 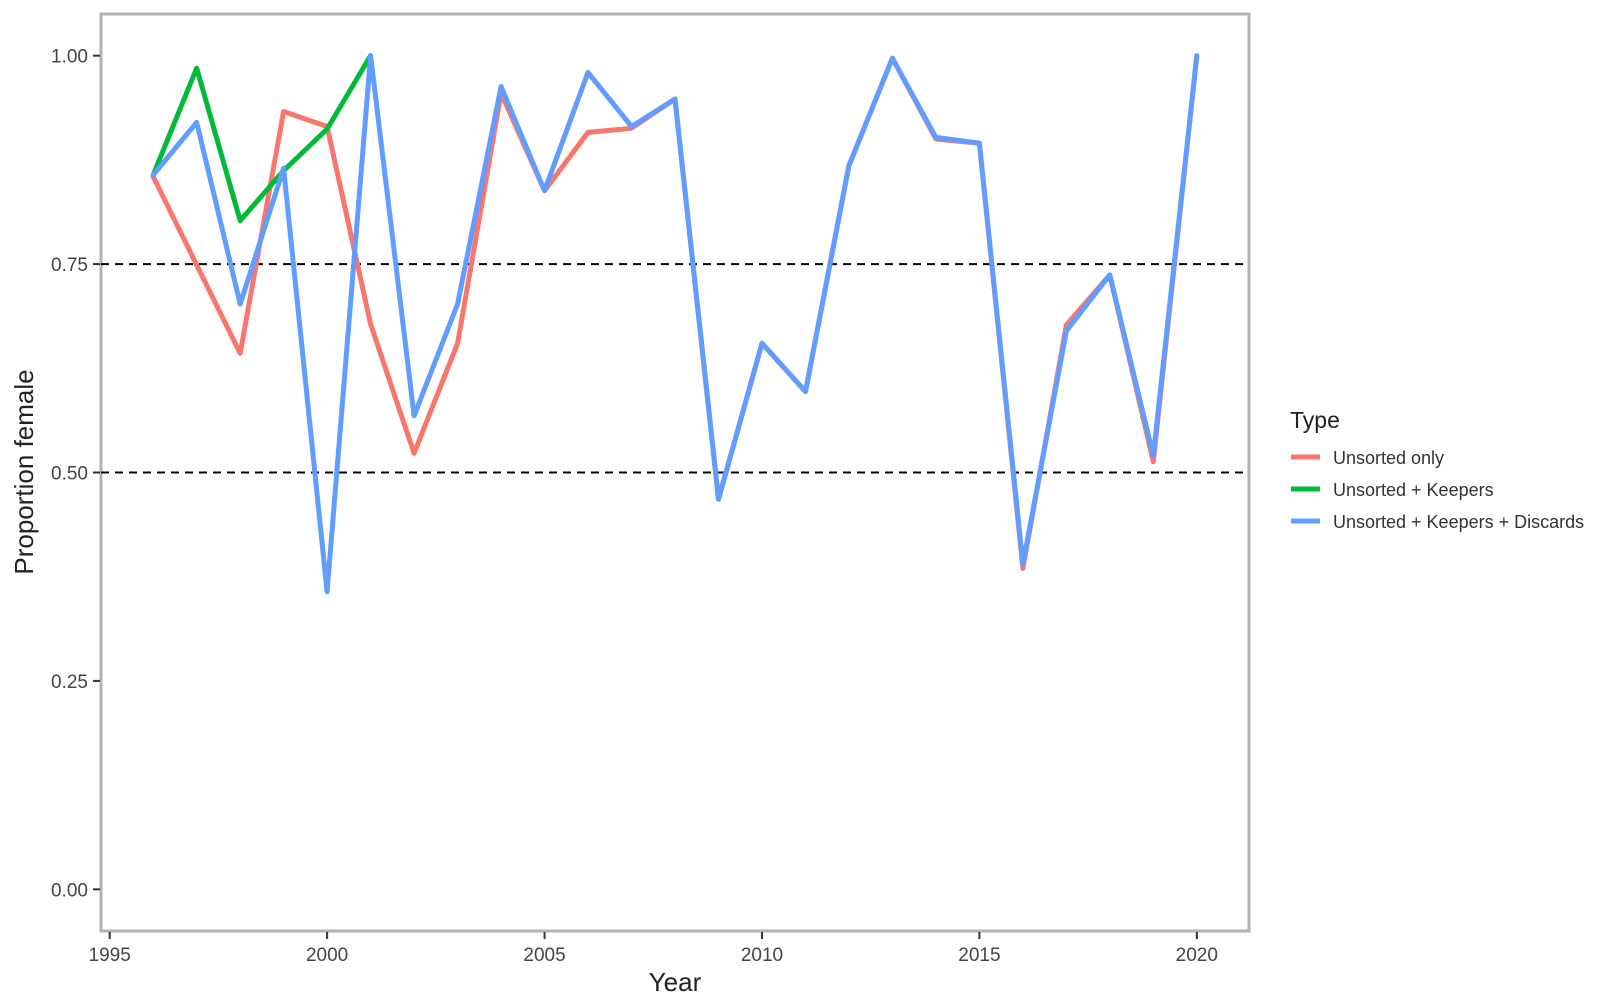 What do you see at coordinates (69, 890) in the screenshot?
I see `y-tick-label: 0.00` at bounding box center [69, 890].